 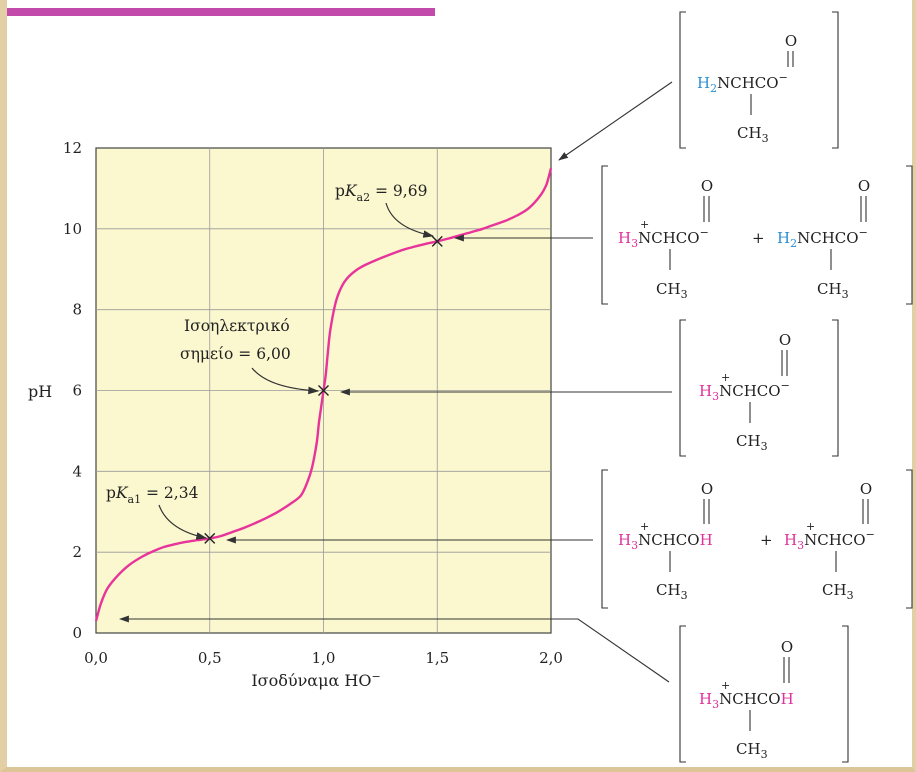 What do you see at coordinates (183, 522) in the screenshot?
I see `pka1-callout-arrow` at bounding box center [183, 522].